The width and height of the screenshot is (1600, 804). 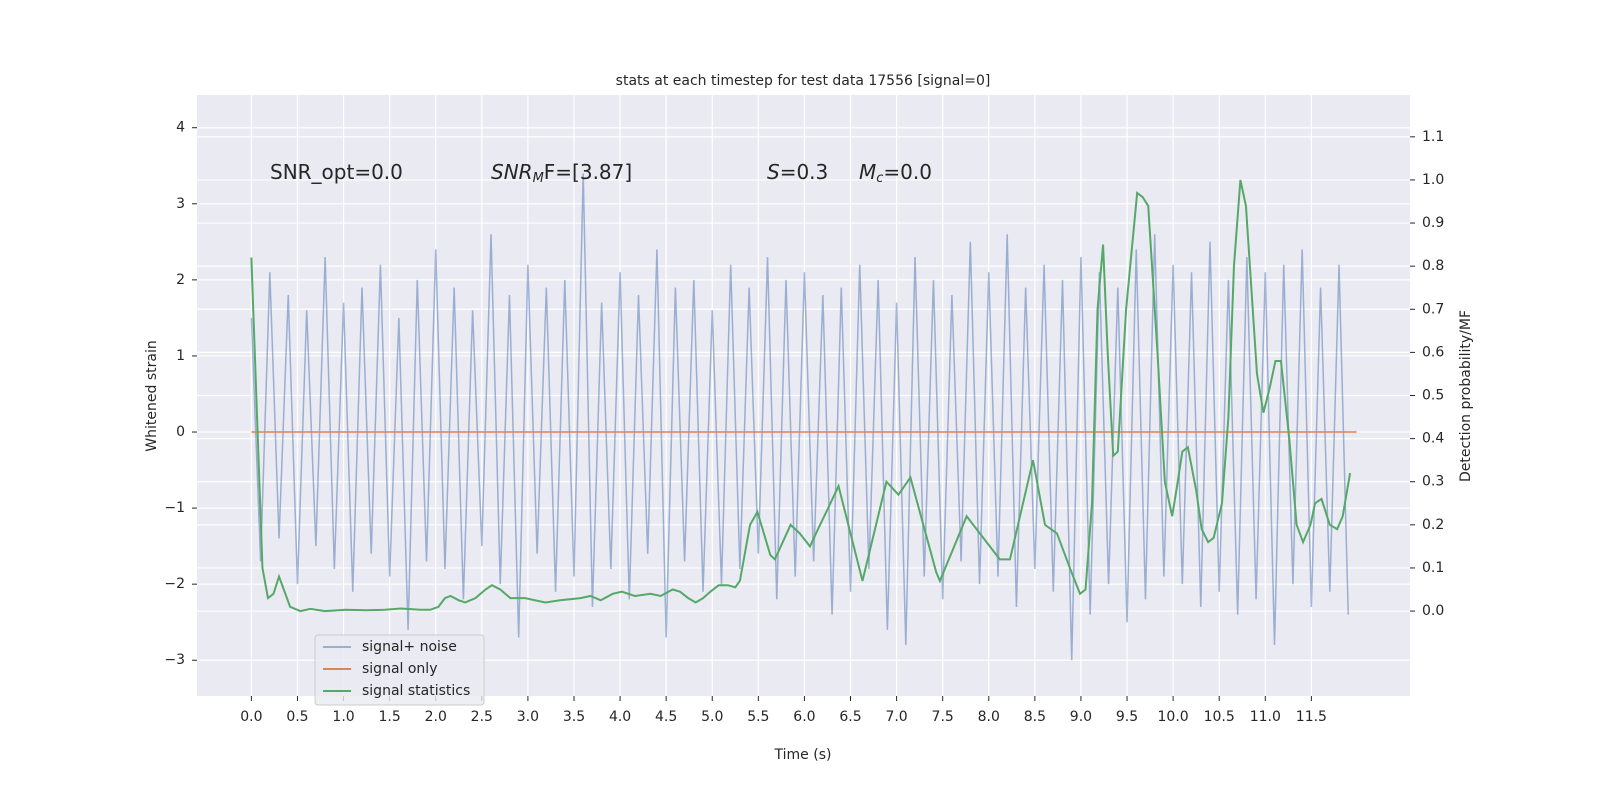 I want to click on y-axis-label: Whitened strain, so click(x=152, y=395).